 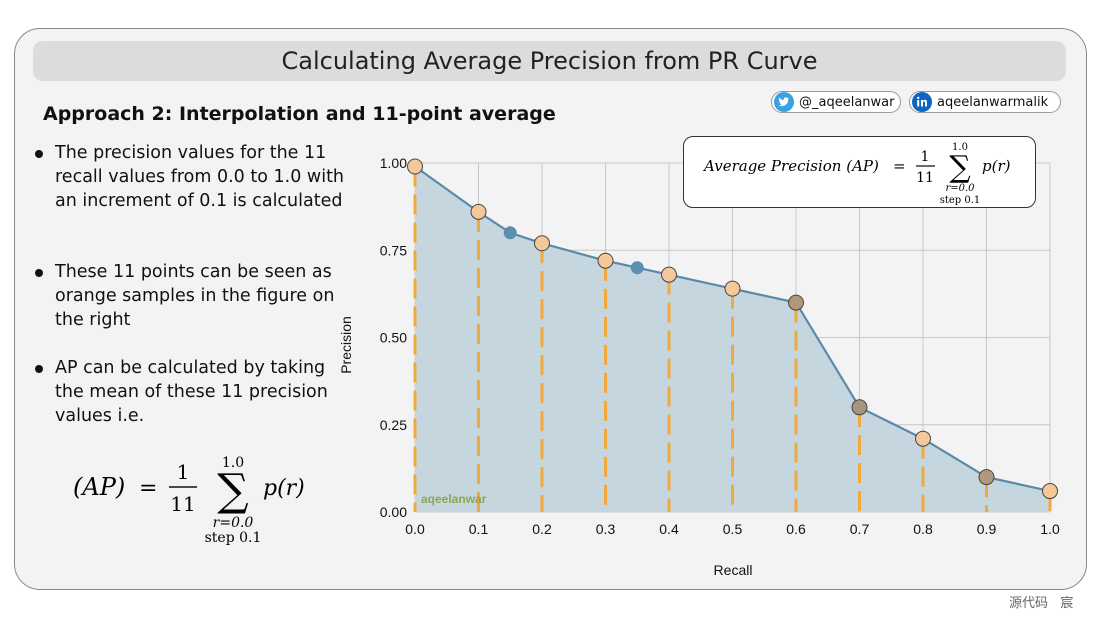 I want to click on x-tick-label: 0.2, so click(x=542, y=529).